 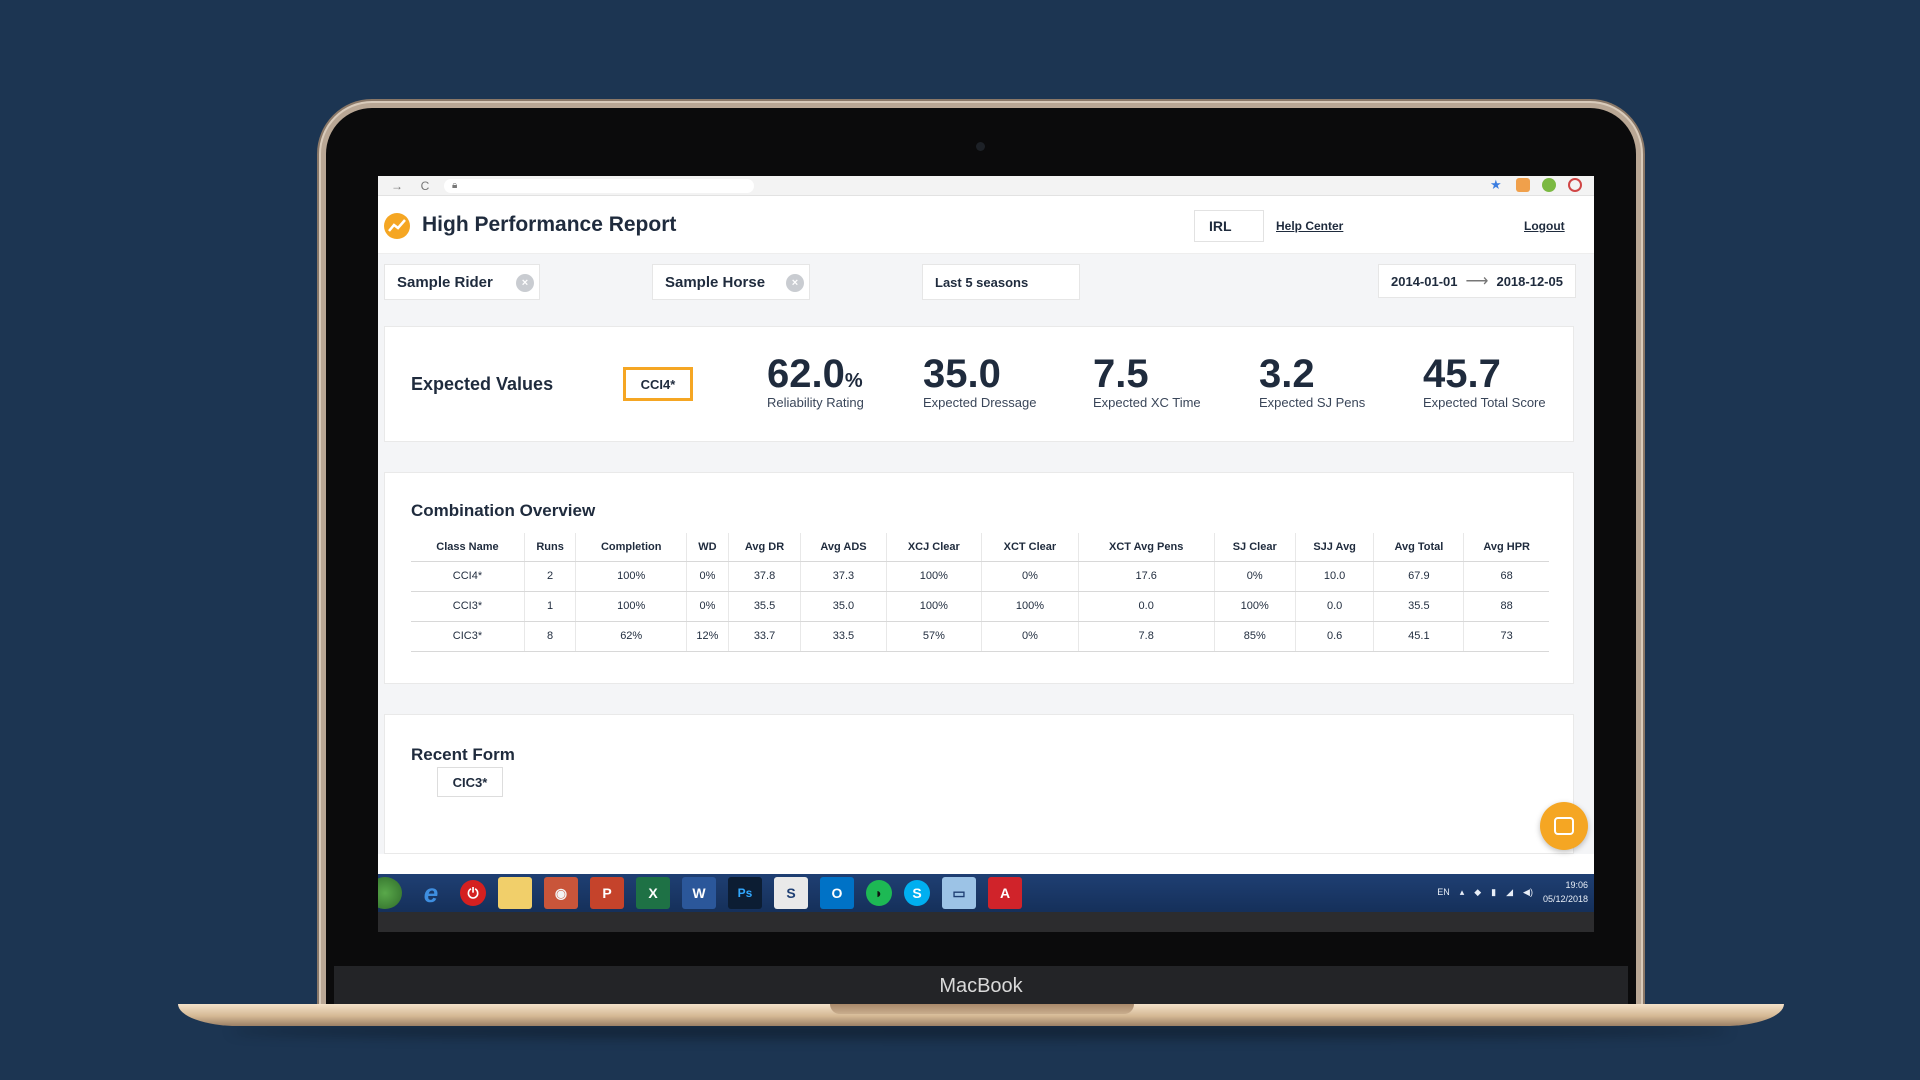 What do you see at coordinates (607, 893) in the screenshot?
I see `powerpoint-icon: P` at bounding box center [607, 893].